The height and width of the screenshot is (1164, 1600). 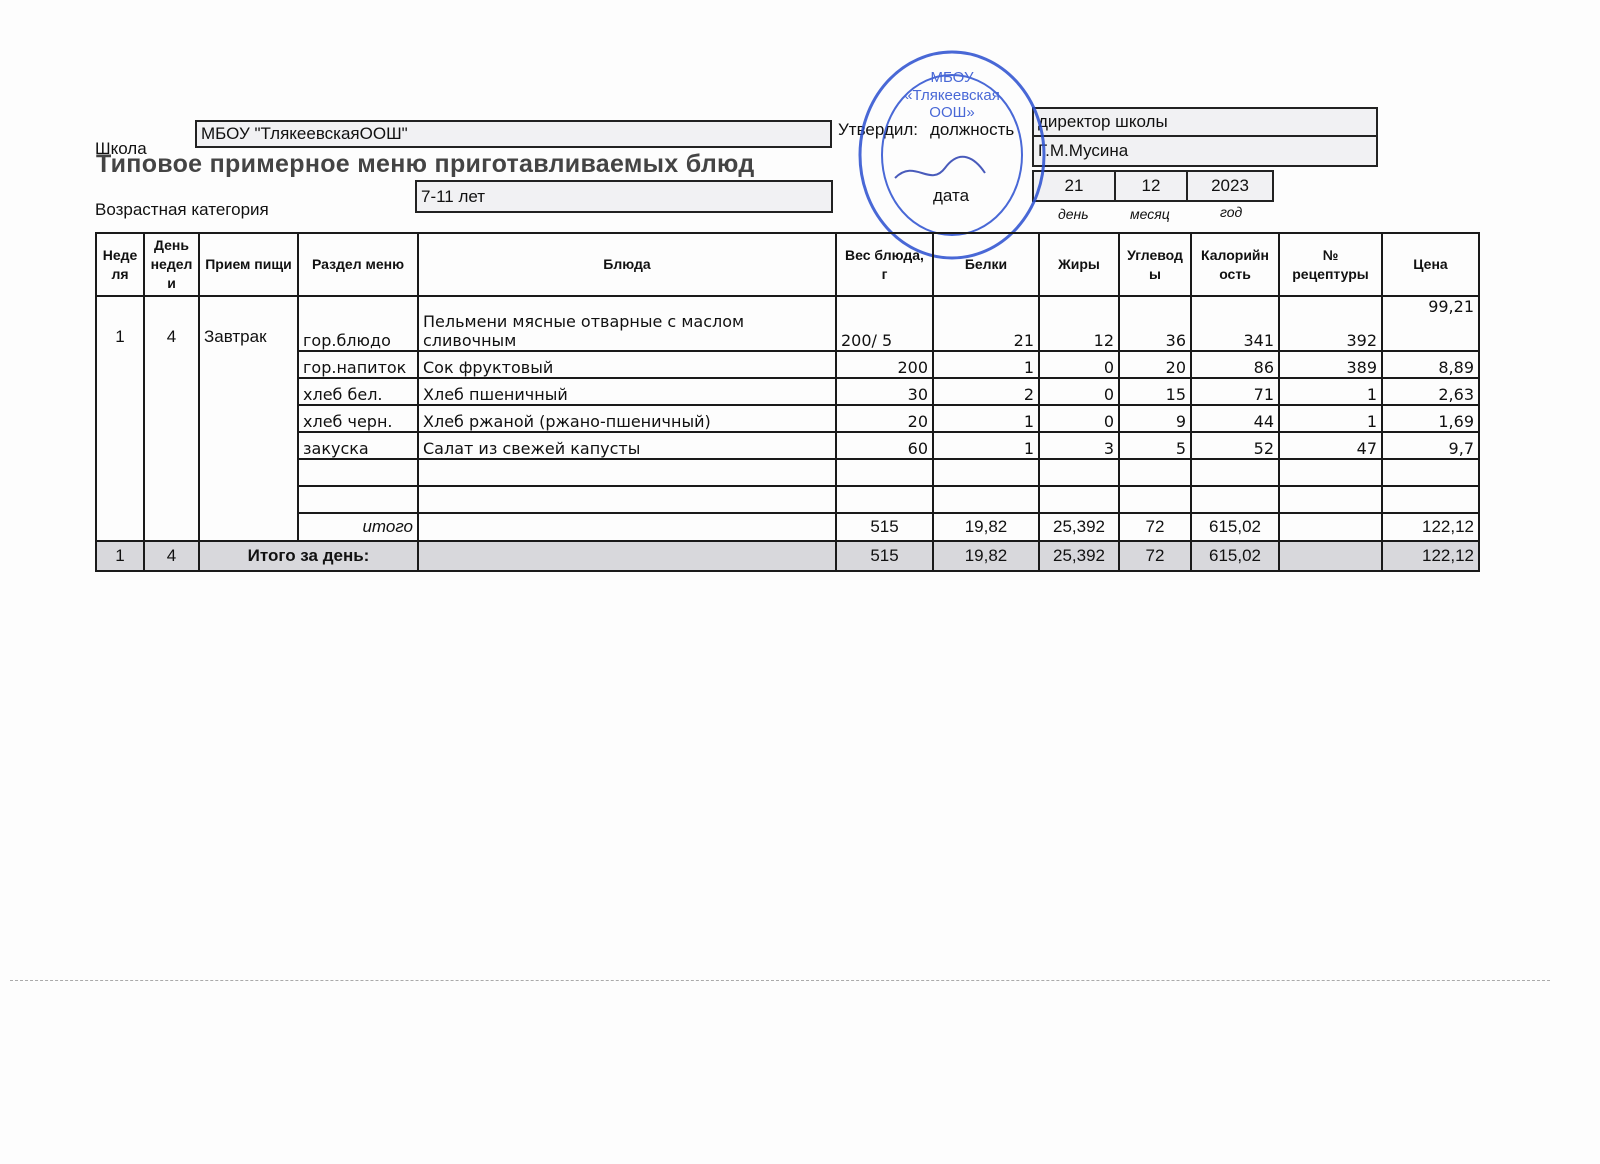 What do you see at coordinates (120, 556) in the screenshot?
I see `total-week: 1` at bounding box center [120, 556].